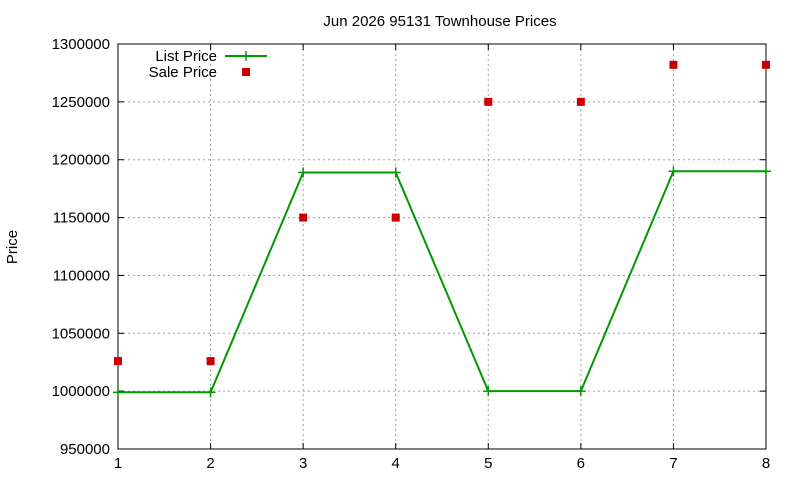 Image resolution: width=800 pixels, height=480 pixels. Describe the element at coordinates (81, 102) in the screenshot. I see `y-tick-label: 1250000` at that location.